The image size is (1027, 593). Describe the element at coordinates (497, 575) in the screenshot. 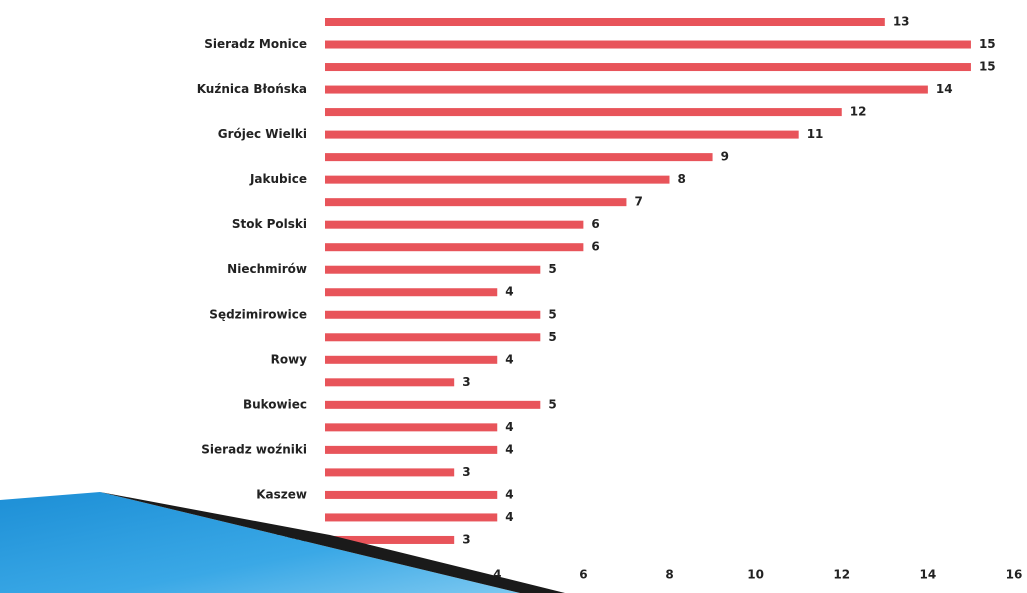

I see `x-tick-label: 4` at that location.